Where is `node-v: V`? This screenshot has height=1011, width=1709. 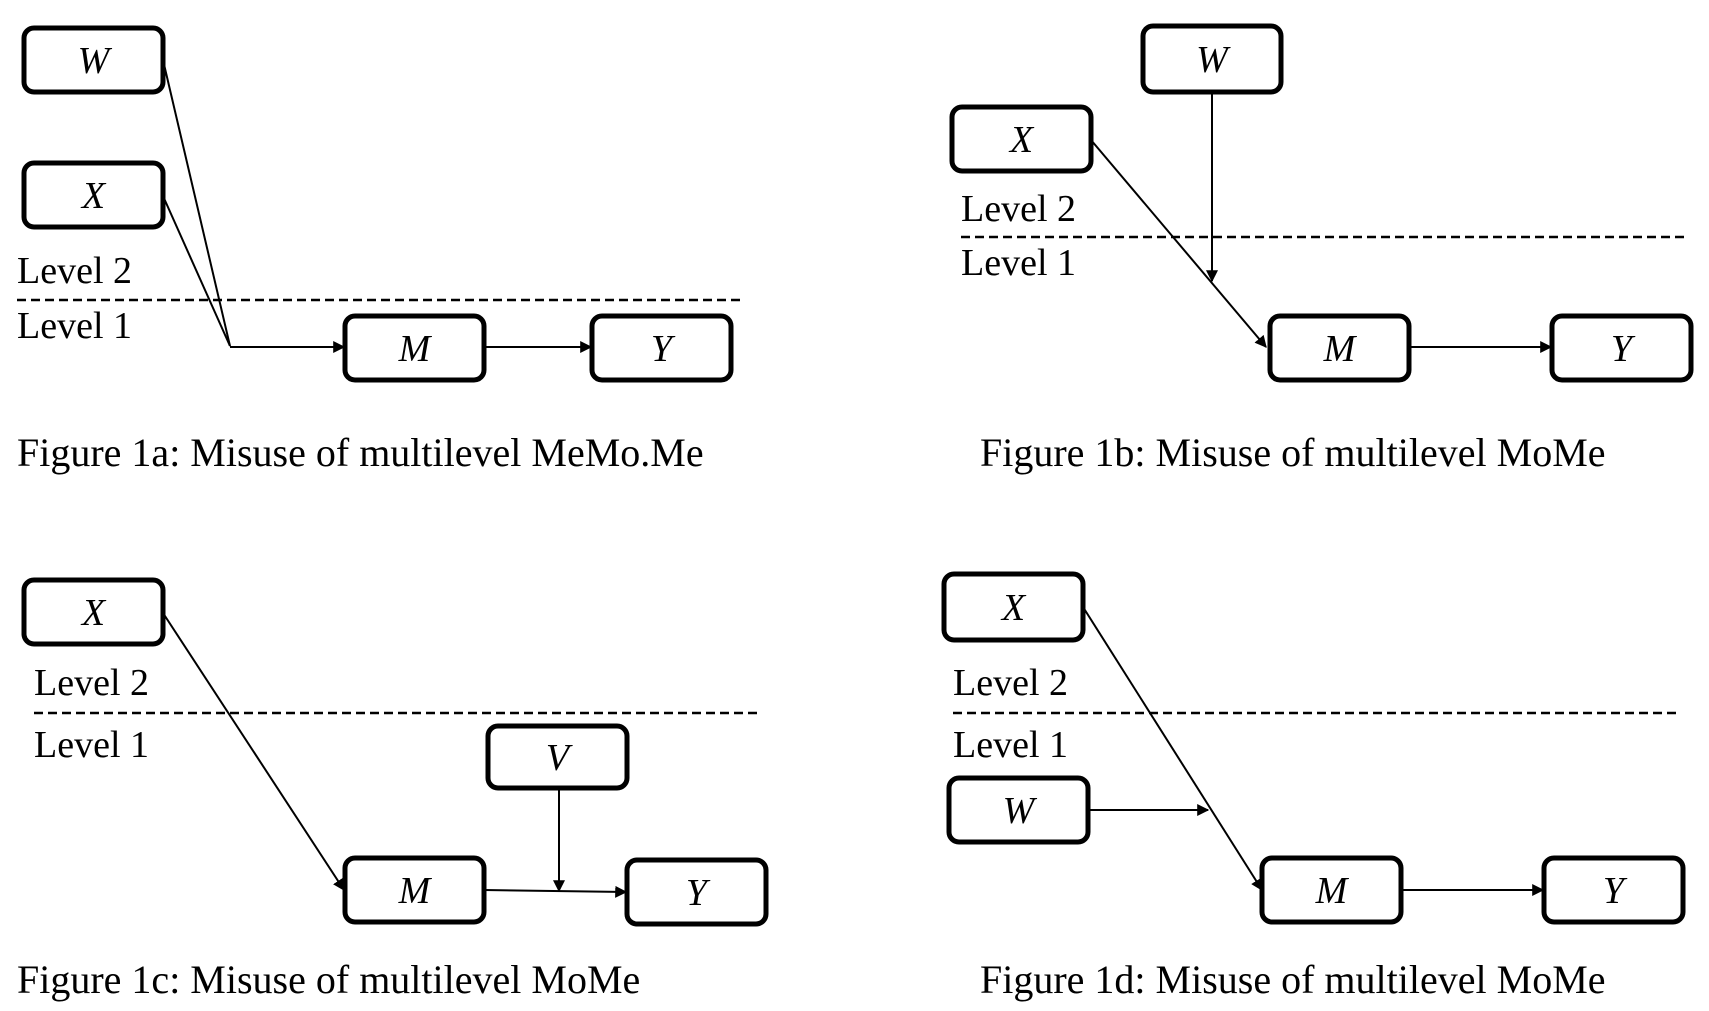 node-v: V is located at coordinates (557, 757).